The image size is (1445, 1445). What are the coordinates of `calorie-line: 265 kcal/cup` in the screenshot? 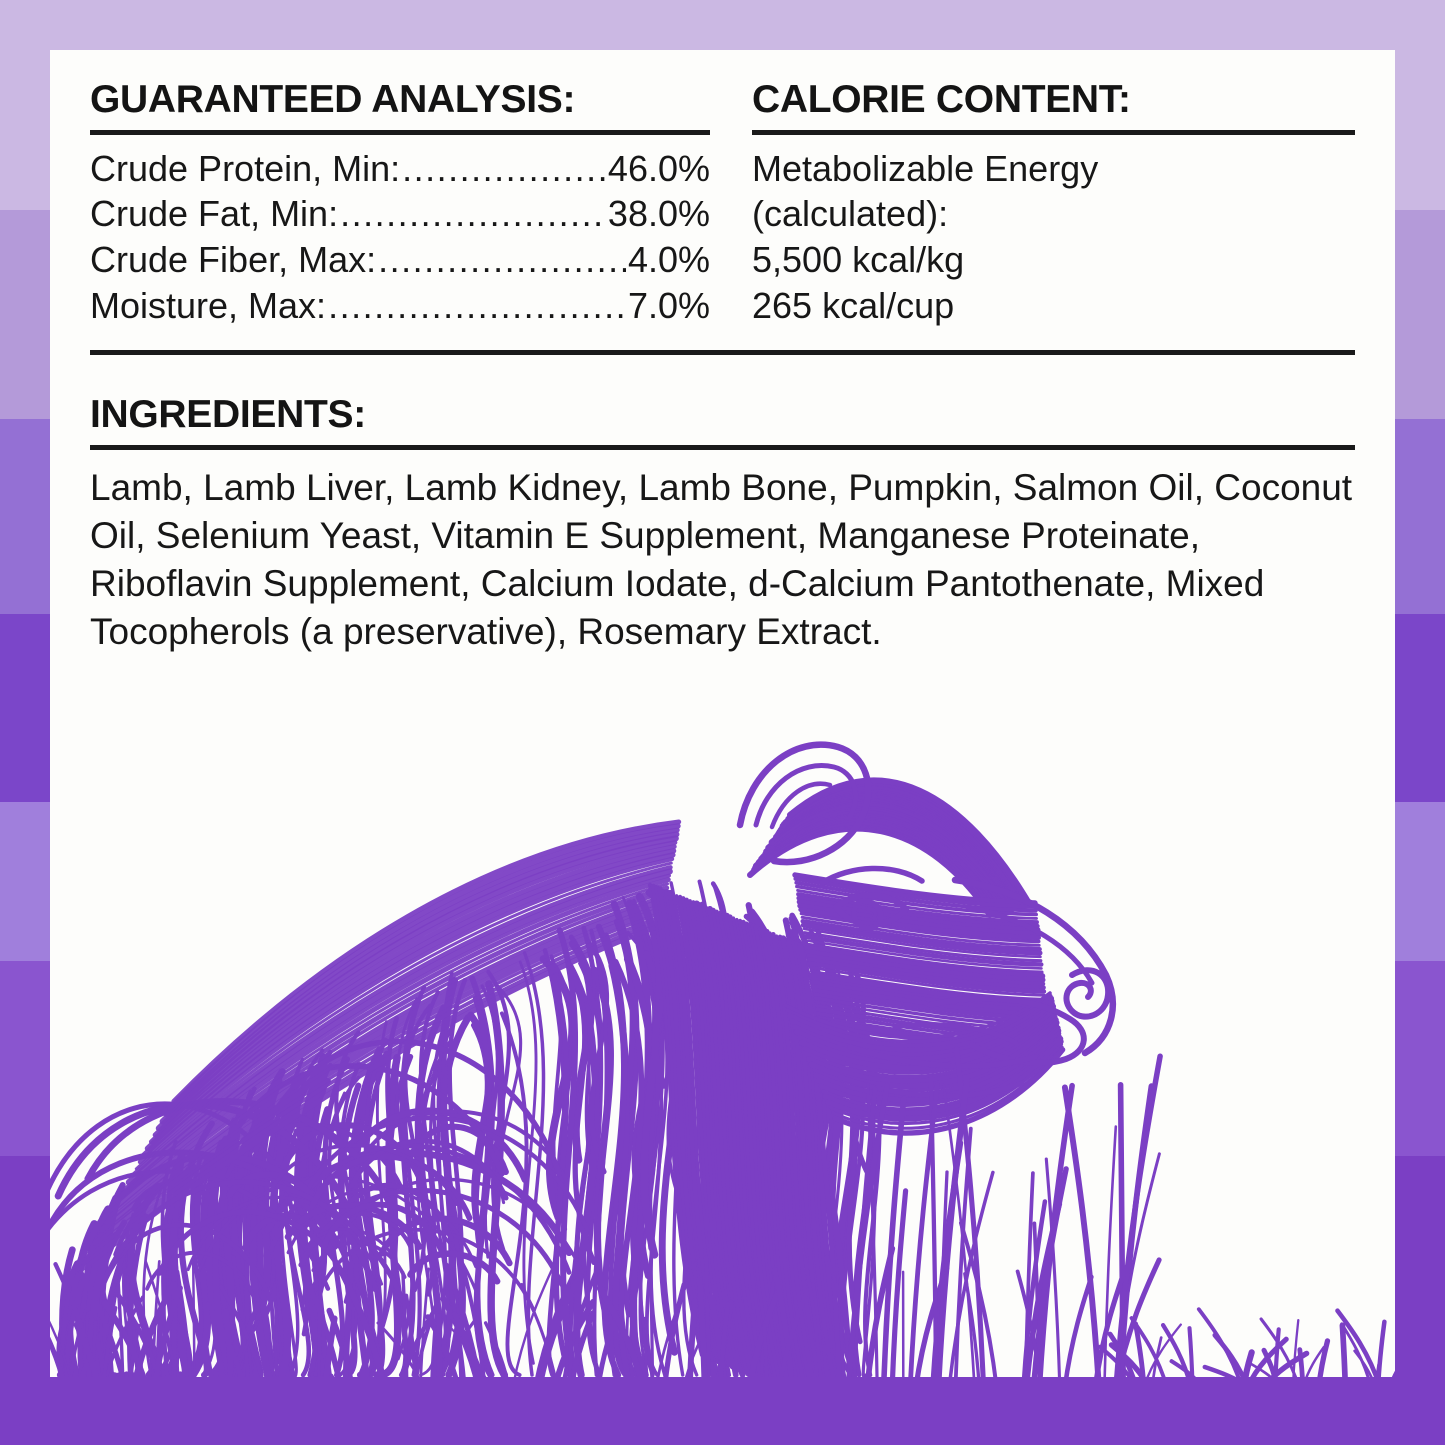 It's located at (853, 305).